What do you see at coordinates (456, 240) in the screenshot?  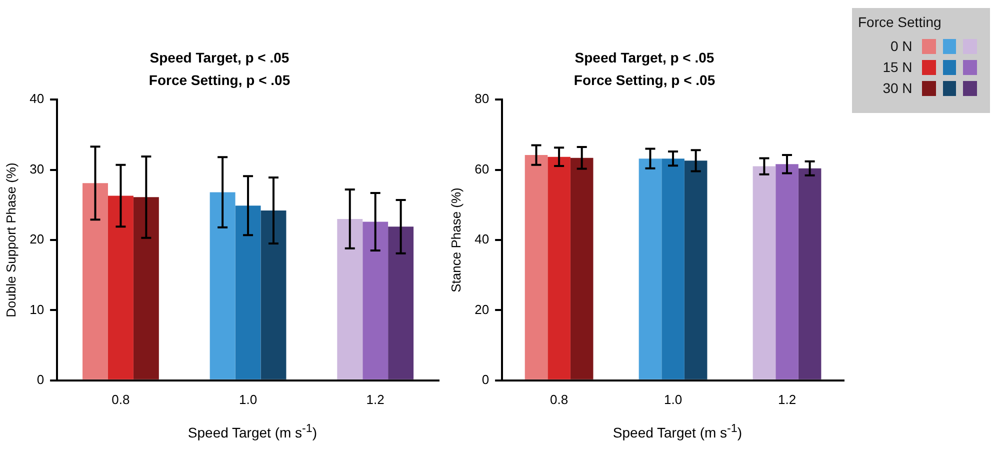 I see `y-axis-title: Stance Phase (%)` at bounding box center [456, 240].